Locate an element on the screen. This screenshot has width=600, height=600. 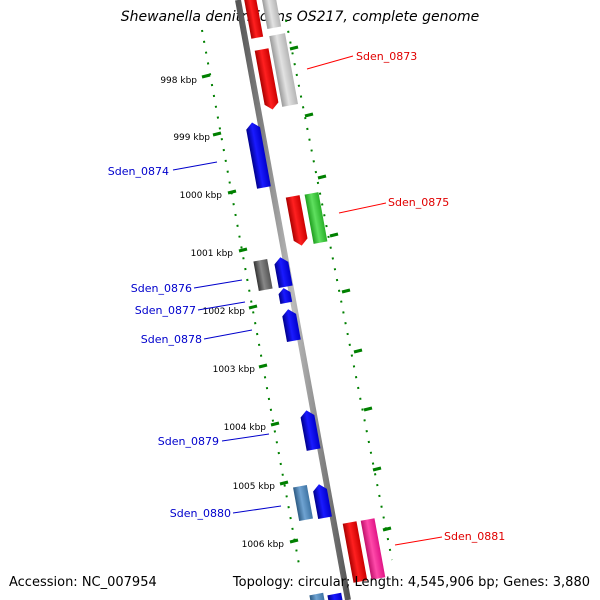
gene-top-lightgray is located at coordinates (270, 14).